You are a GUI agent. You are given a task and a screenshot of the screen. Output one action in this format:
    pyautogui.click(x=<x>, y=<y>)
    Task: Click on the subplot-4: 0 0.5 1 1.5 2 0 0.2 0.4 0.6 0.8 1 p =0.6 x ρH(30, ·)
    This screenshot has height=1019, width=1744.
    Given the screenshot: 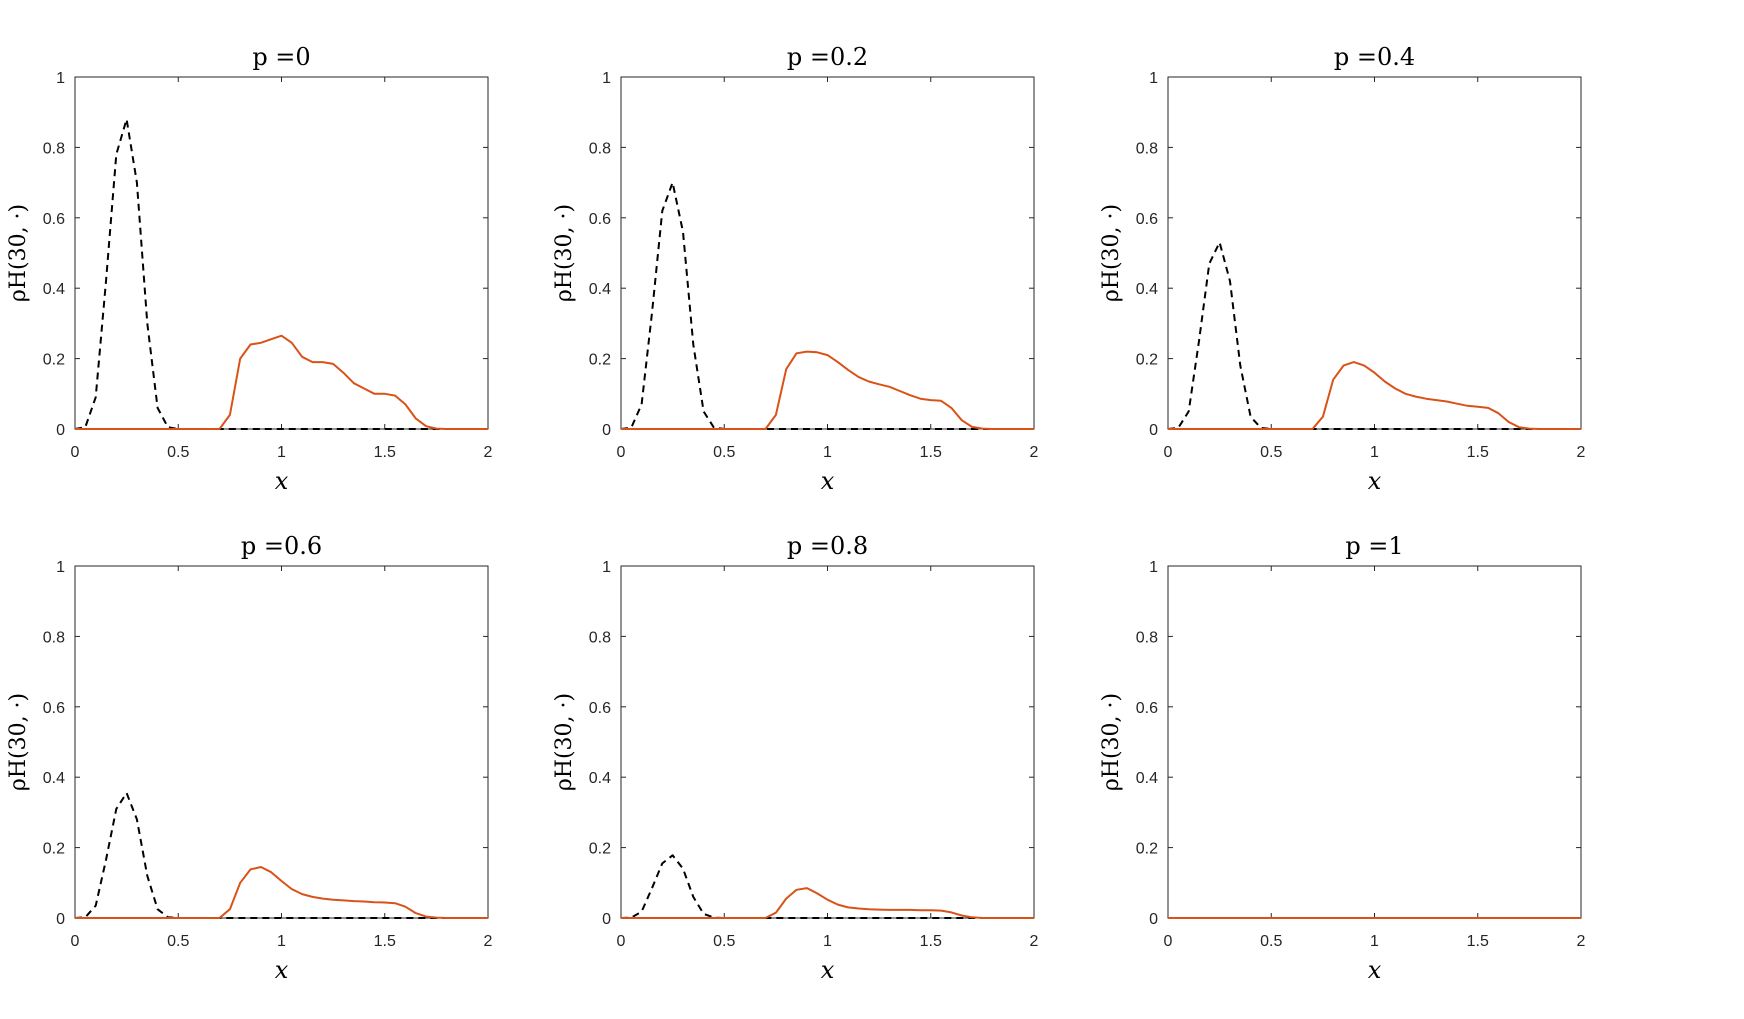 What is the action you would take?
    pyautogui.click(x=249, y=758)
    